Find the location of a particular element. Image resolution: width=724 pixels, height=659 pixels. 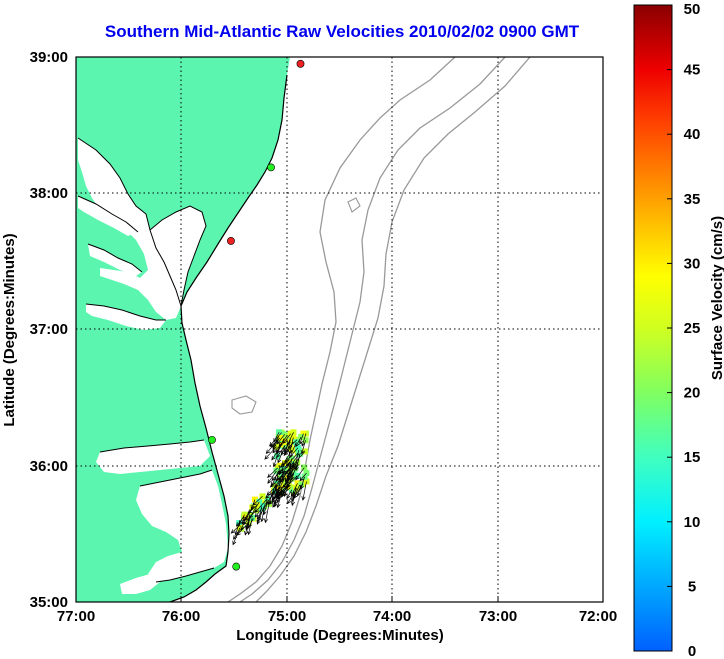

y-tick-label: 37:00 is located at coordinates (49, 329).